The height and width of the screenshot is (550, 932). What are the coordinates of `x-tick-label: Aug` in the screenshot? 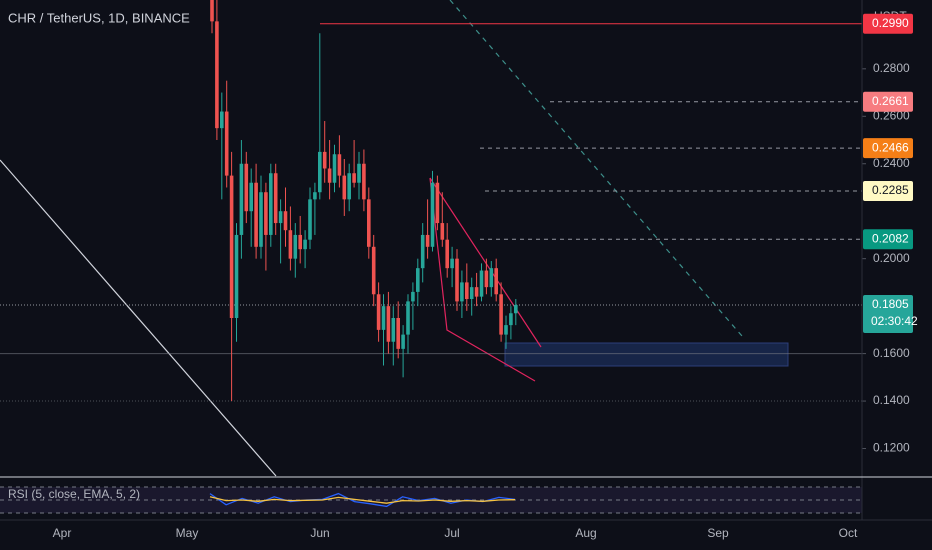 It's located at (585, 533).